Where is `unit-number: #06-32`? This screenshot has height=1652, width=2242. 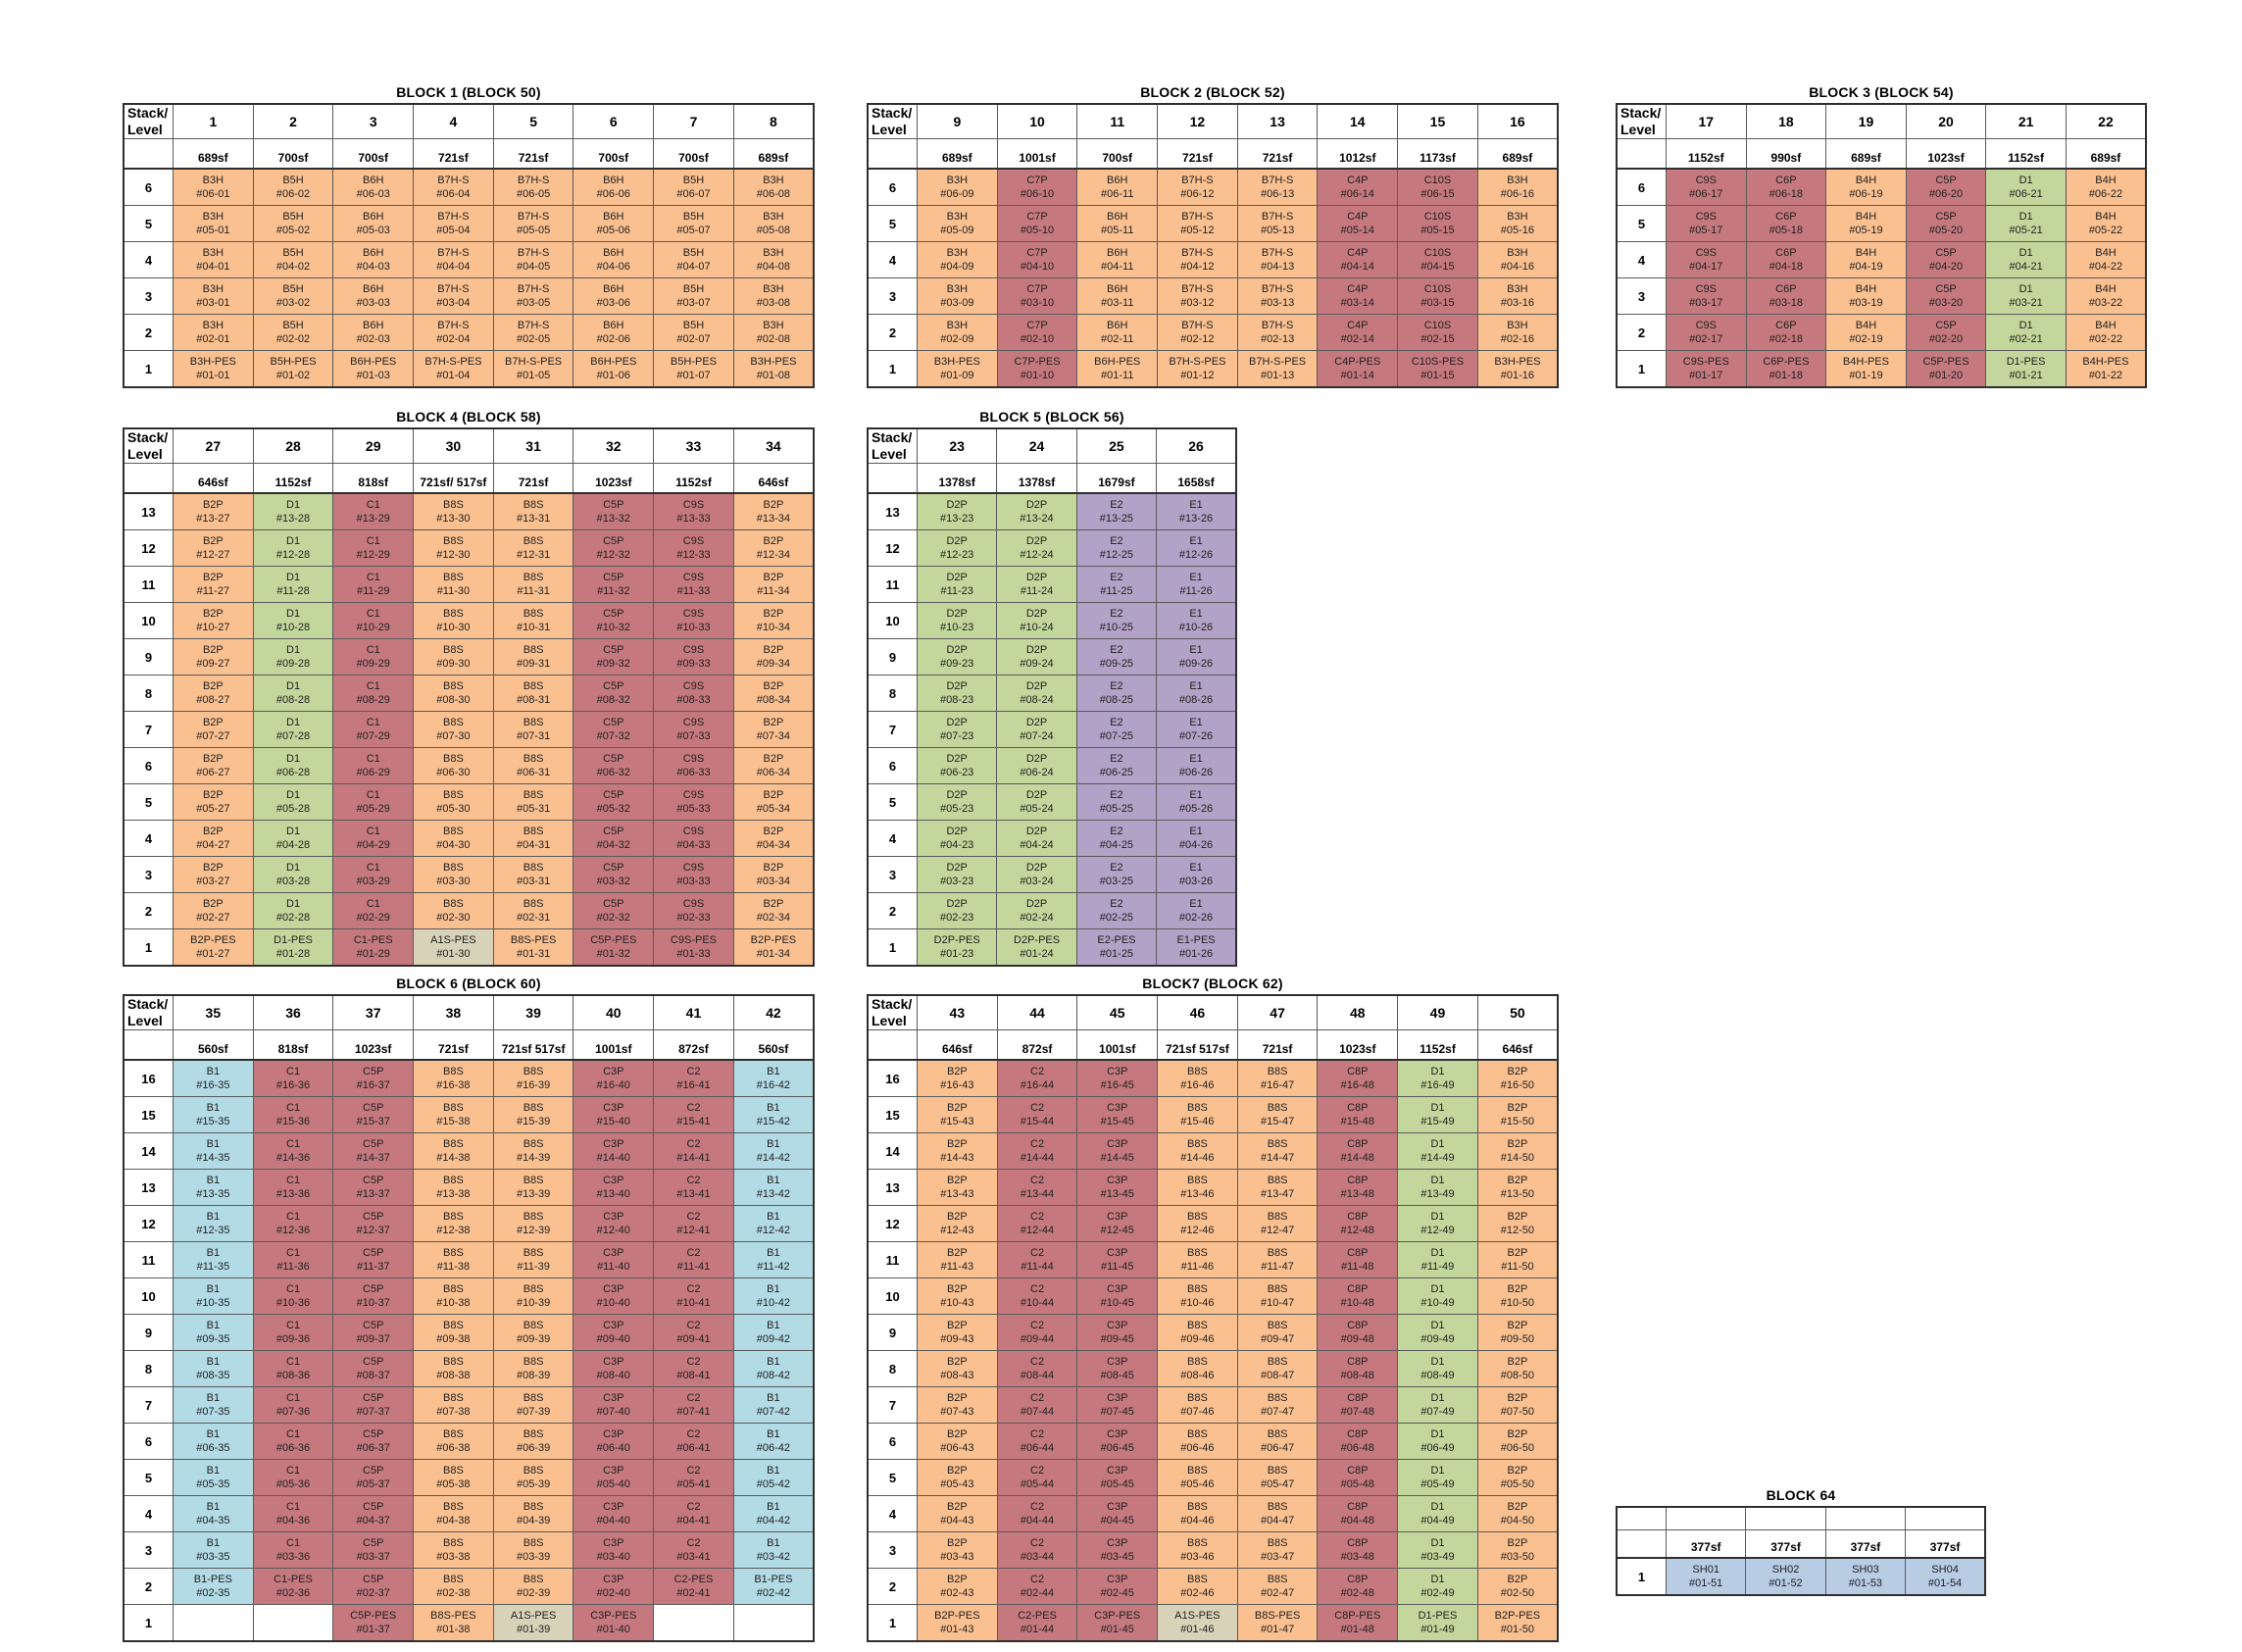 unit-number: #06-32 is located at coordinates (613, 772).